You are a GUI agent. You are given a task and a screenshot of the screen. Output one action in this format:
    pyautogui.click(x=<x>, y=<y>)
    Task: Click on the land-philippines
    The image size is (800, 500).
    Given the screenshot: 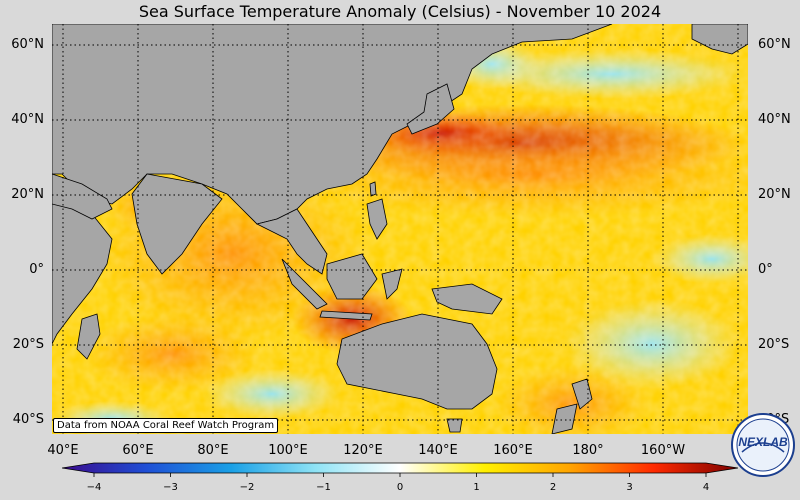 What is the action you would take?
    pyautogui.click(x=377, y=219)
    